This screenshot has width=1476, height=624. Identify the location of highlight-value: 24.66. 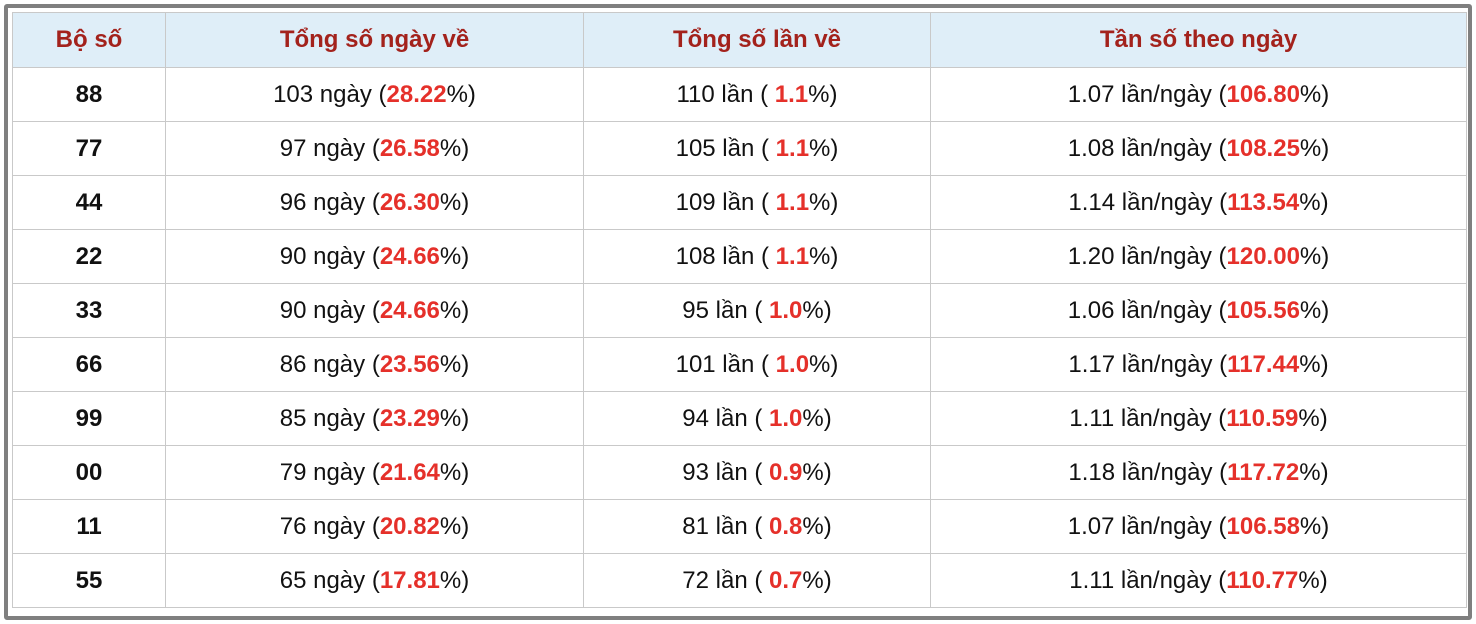
(409, 256).